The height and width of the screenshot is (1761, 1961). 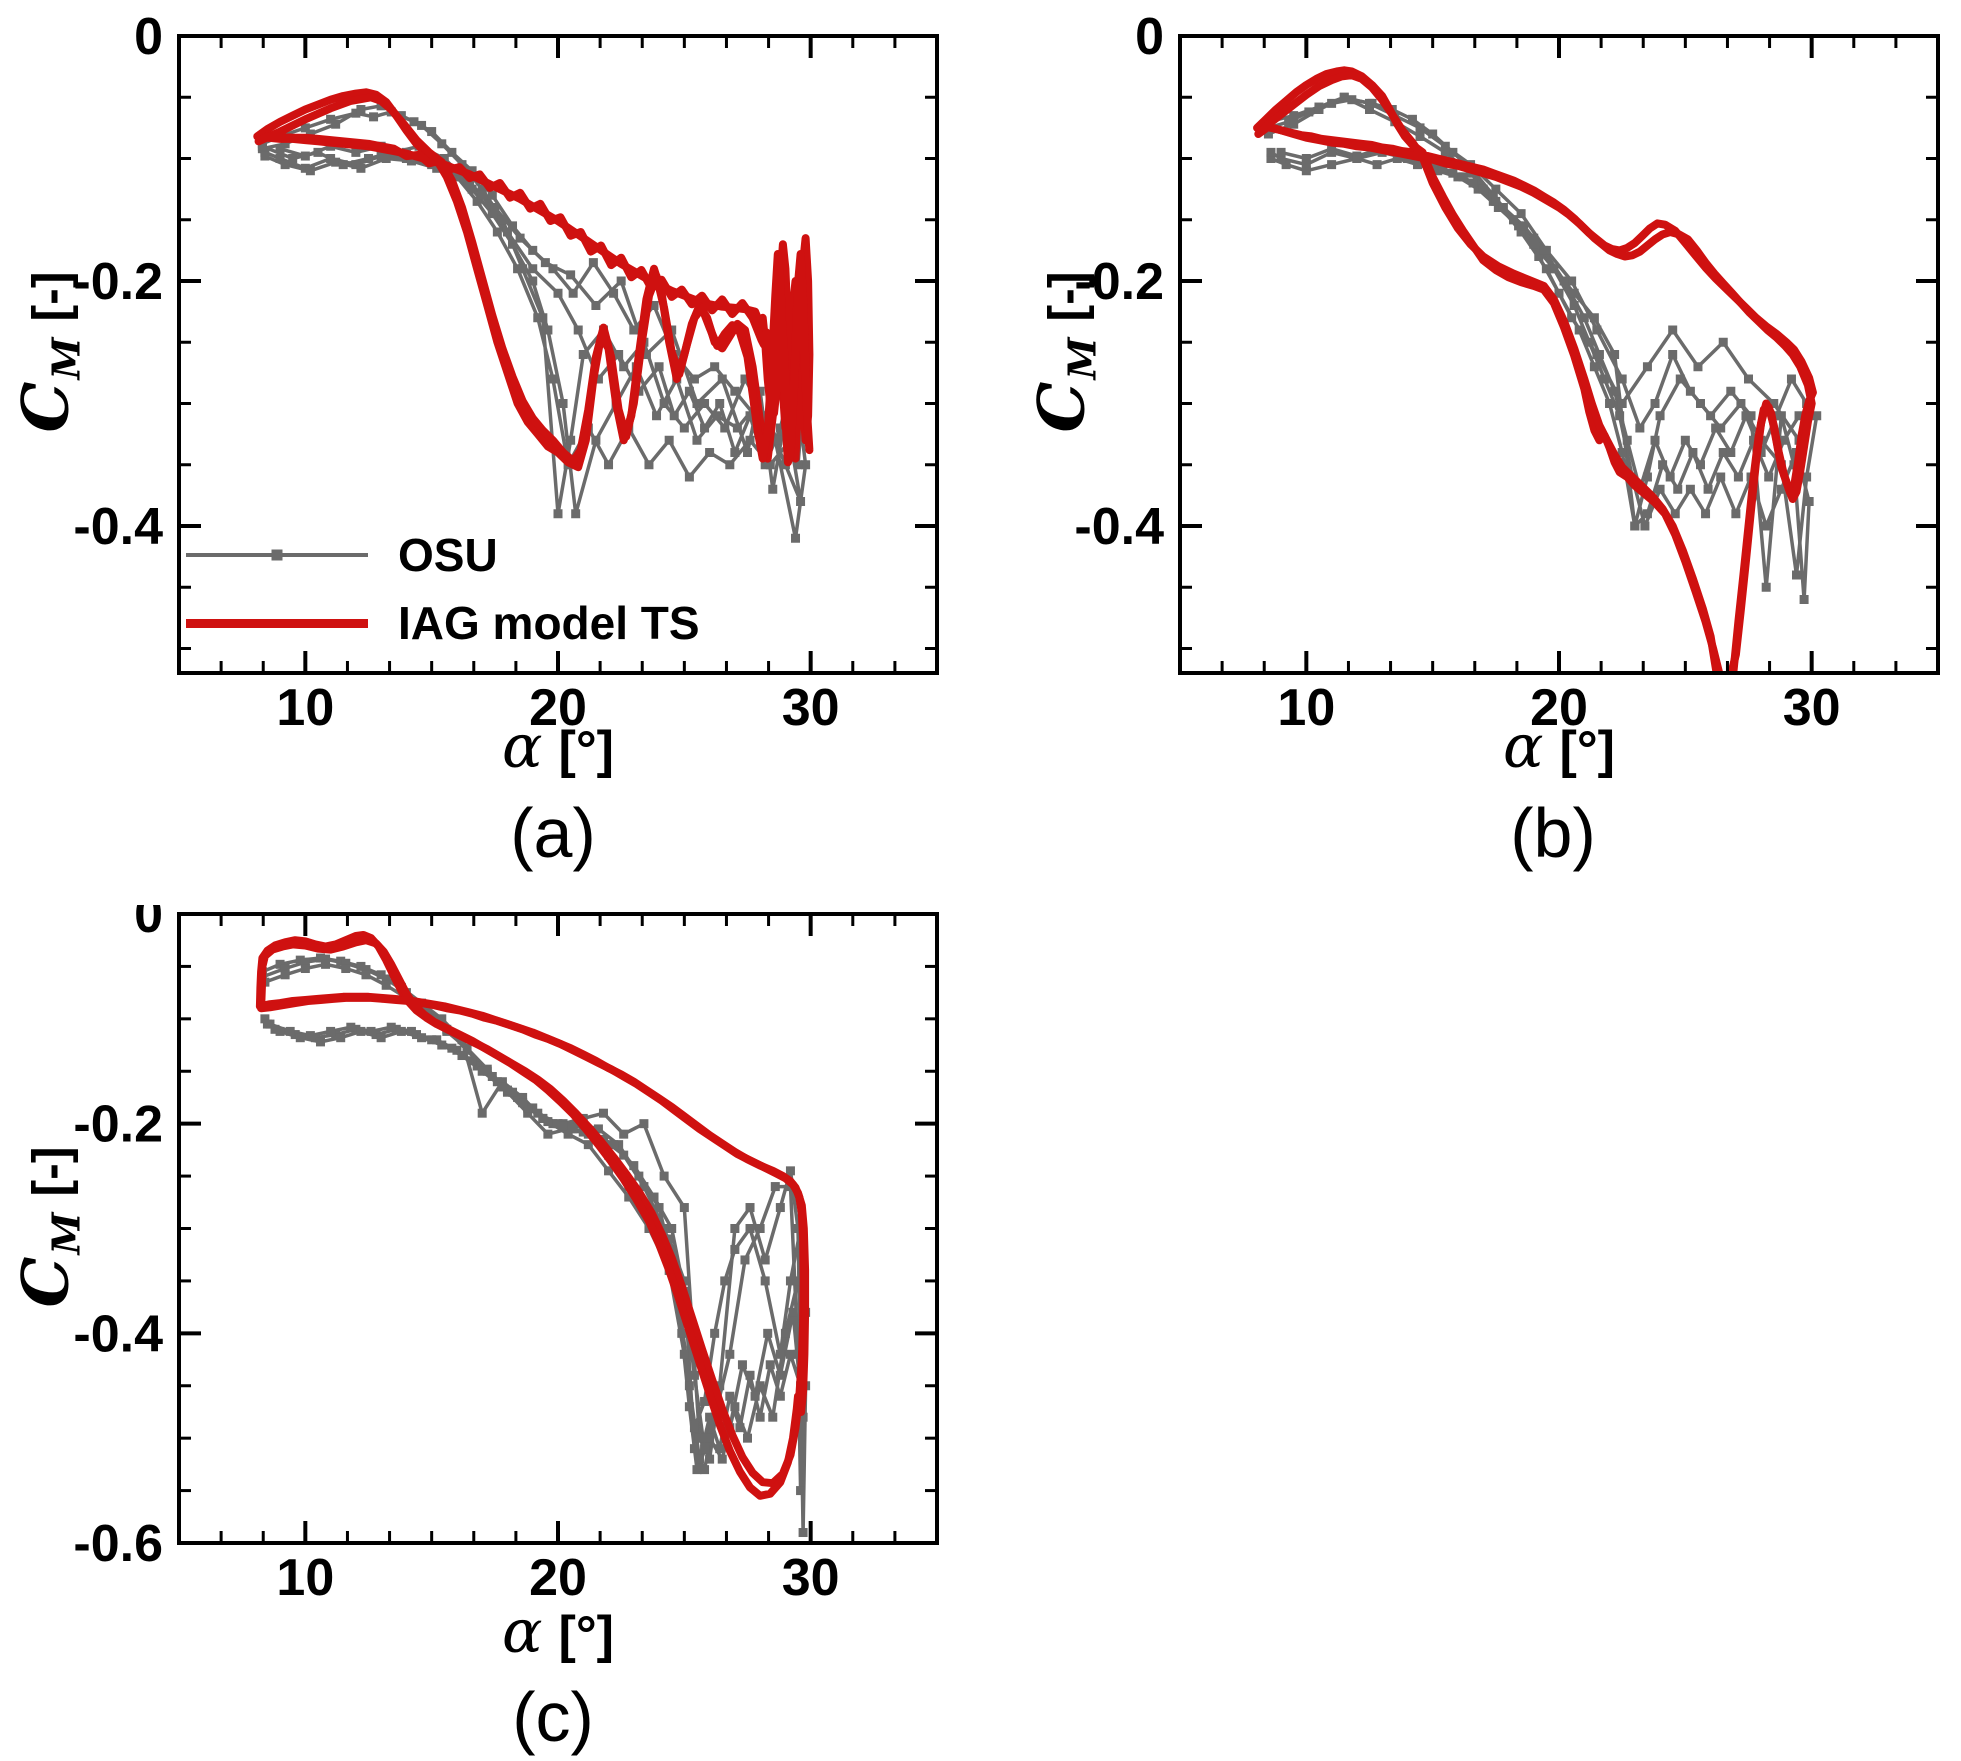 I want to click on y-tick-label: 0, so click(x=148, y=924).